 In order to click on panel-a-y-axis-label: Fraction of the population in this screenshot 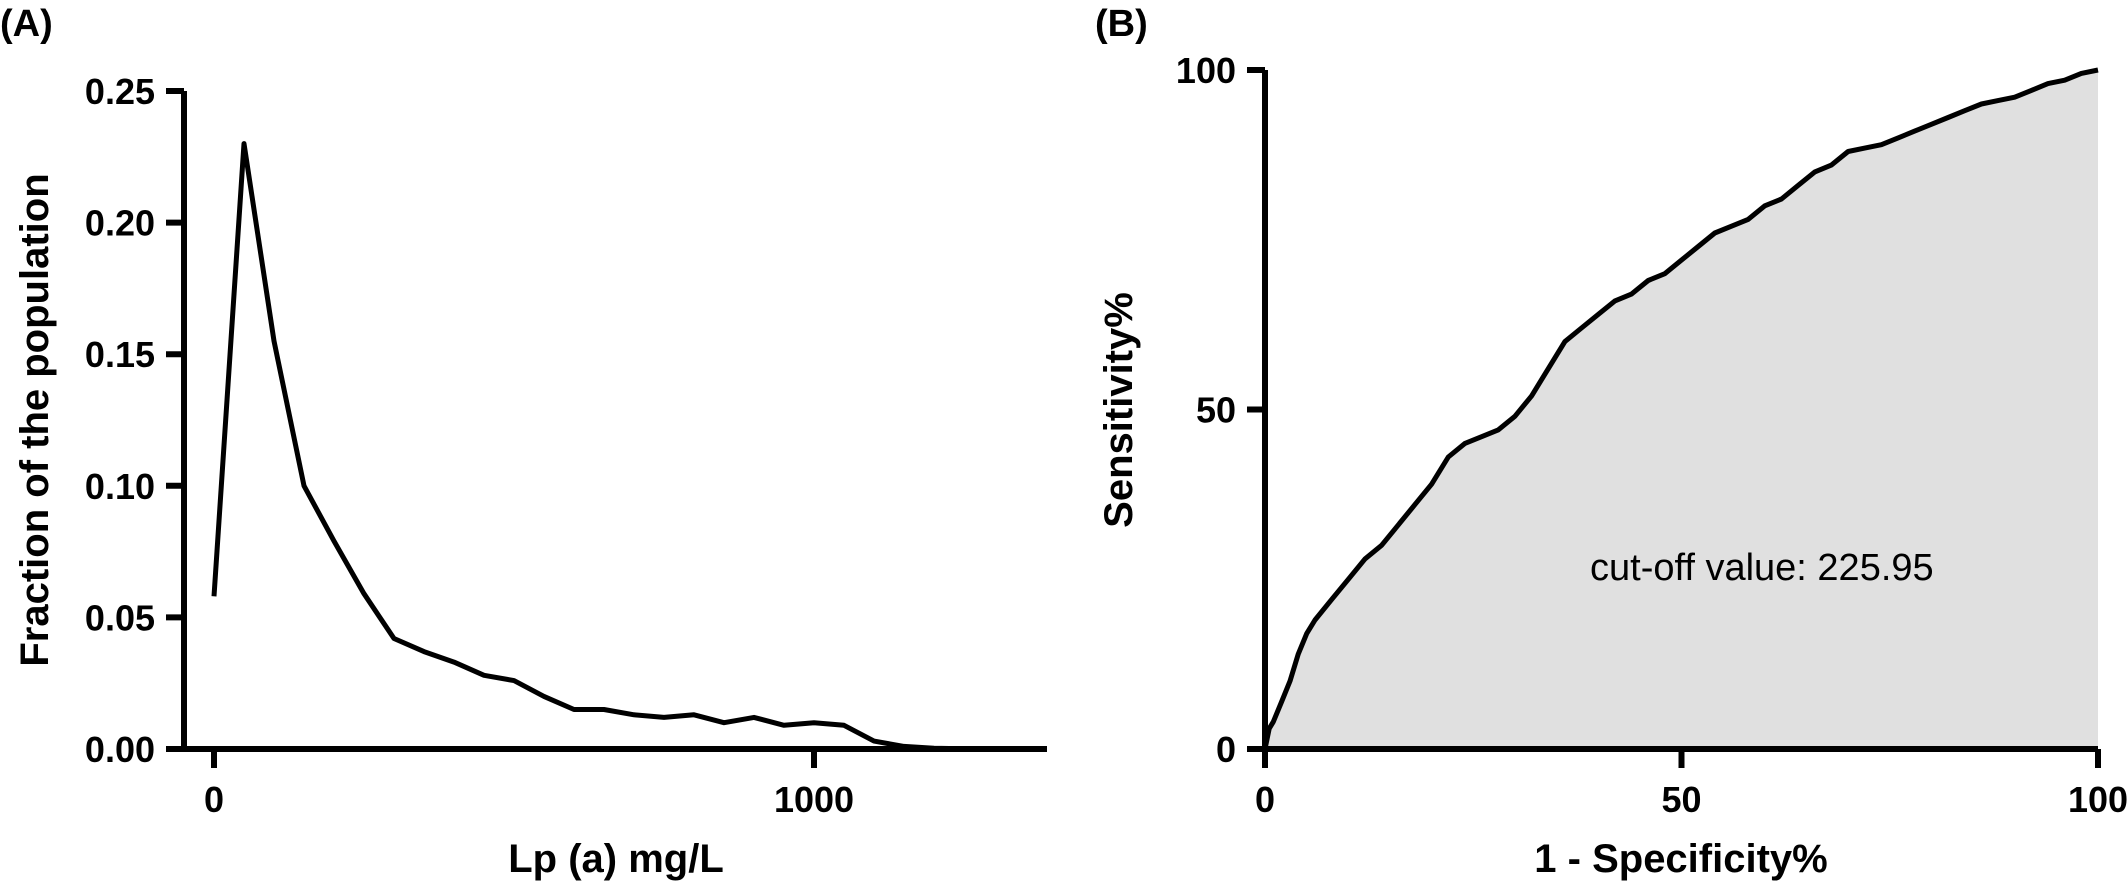, I will do `click(35, 419)`.